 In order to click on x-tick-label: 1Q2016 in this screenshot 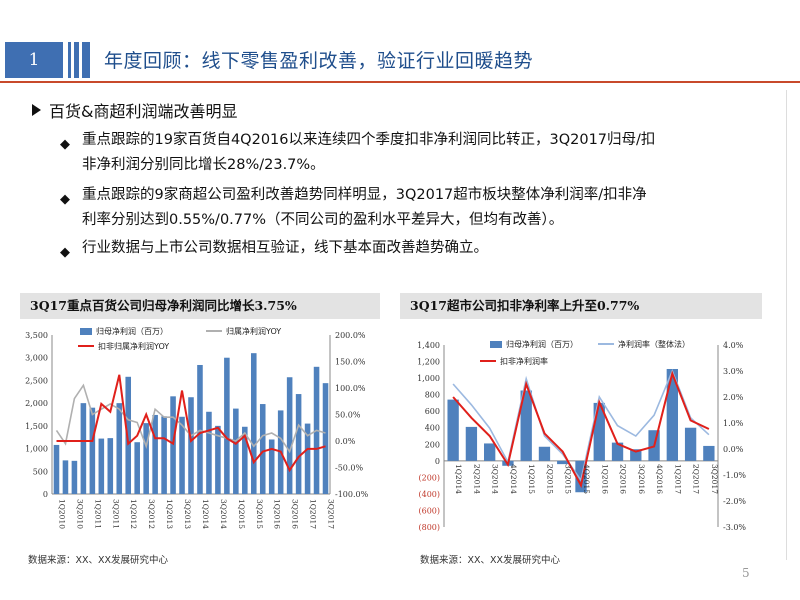, I will do `click(604, 479)`.